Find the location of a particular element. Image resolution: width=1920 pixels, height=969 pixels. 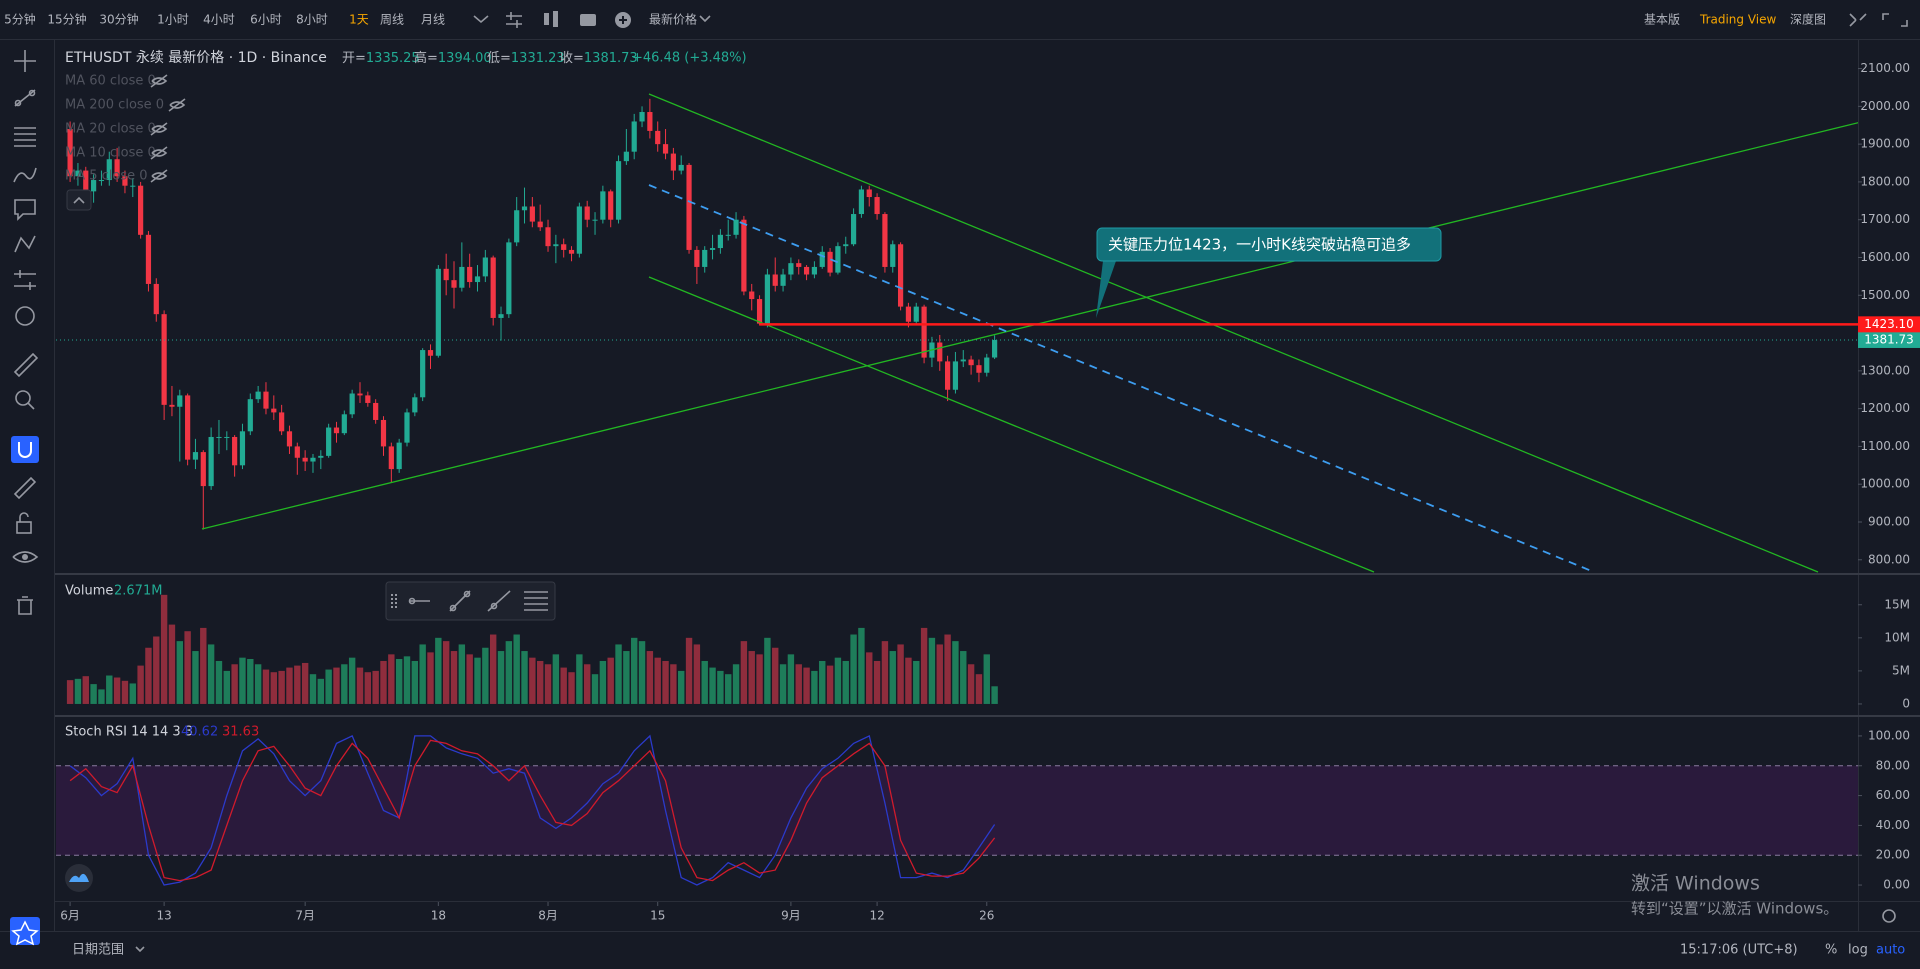

interval-button: 6小时 is located at coordinates (266, 20).